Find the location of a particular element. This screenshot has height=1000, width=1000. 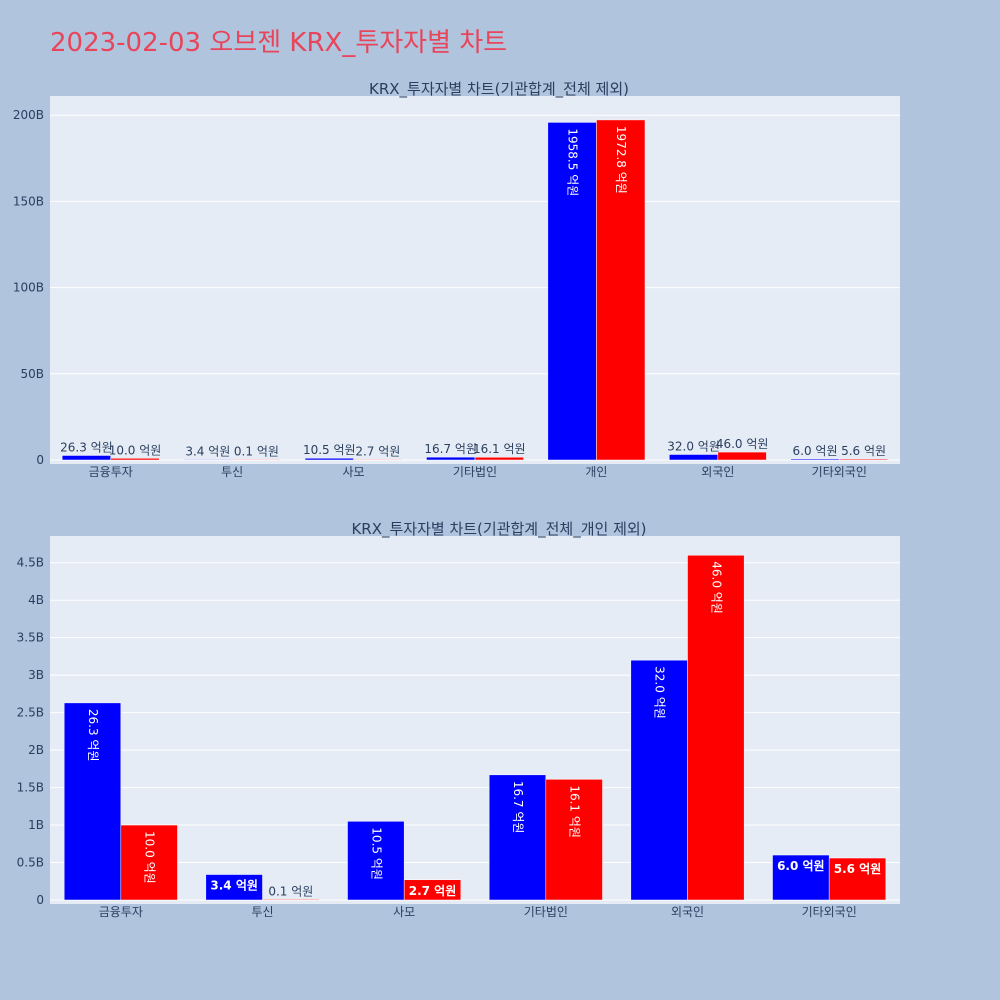

y-tick-label: 100B is located at coordinates (28, 288).